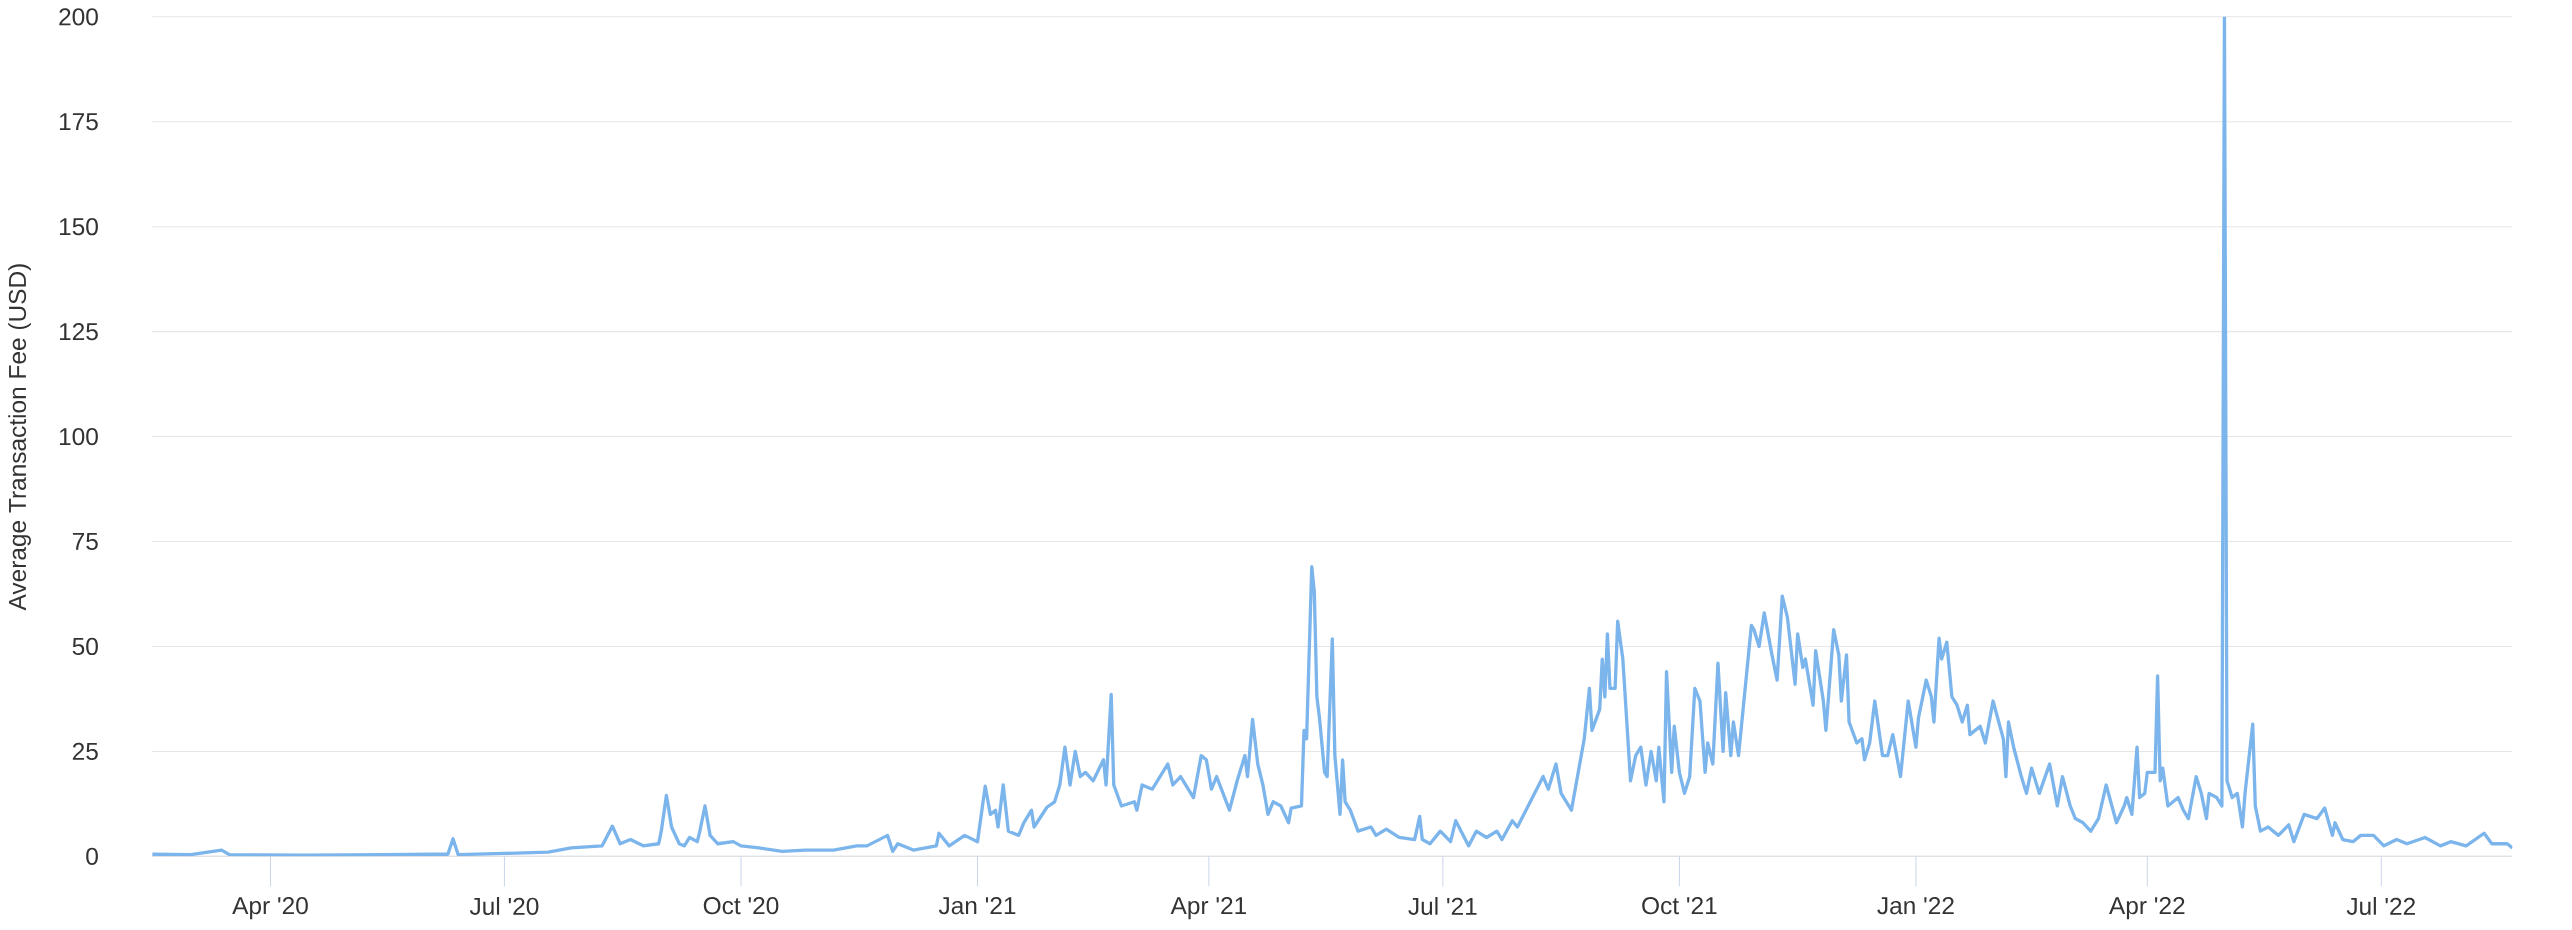  What do you see at coordinates (741, 906) in the screenshot?
I see `x-tick-label: Oct '20` at bounding box center [741, 906].